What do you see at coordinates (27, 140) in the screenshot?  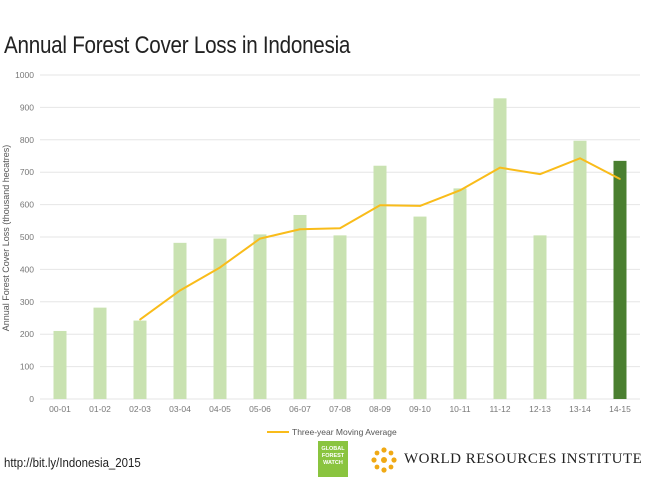 I see `y-tick-label: 800` at bounding box center [27, 140].